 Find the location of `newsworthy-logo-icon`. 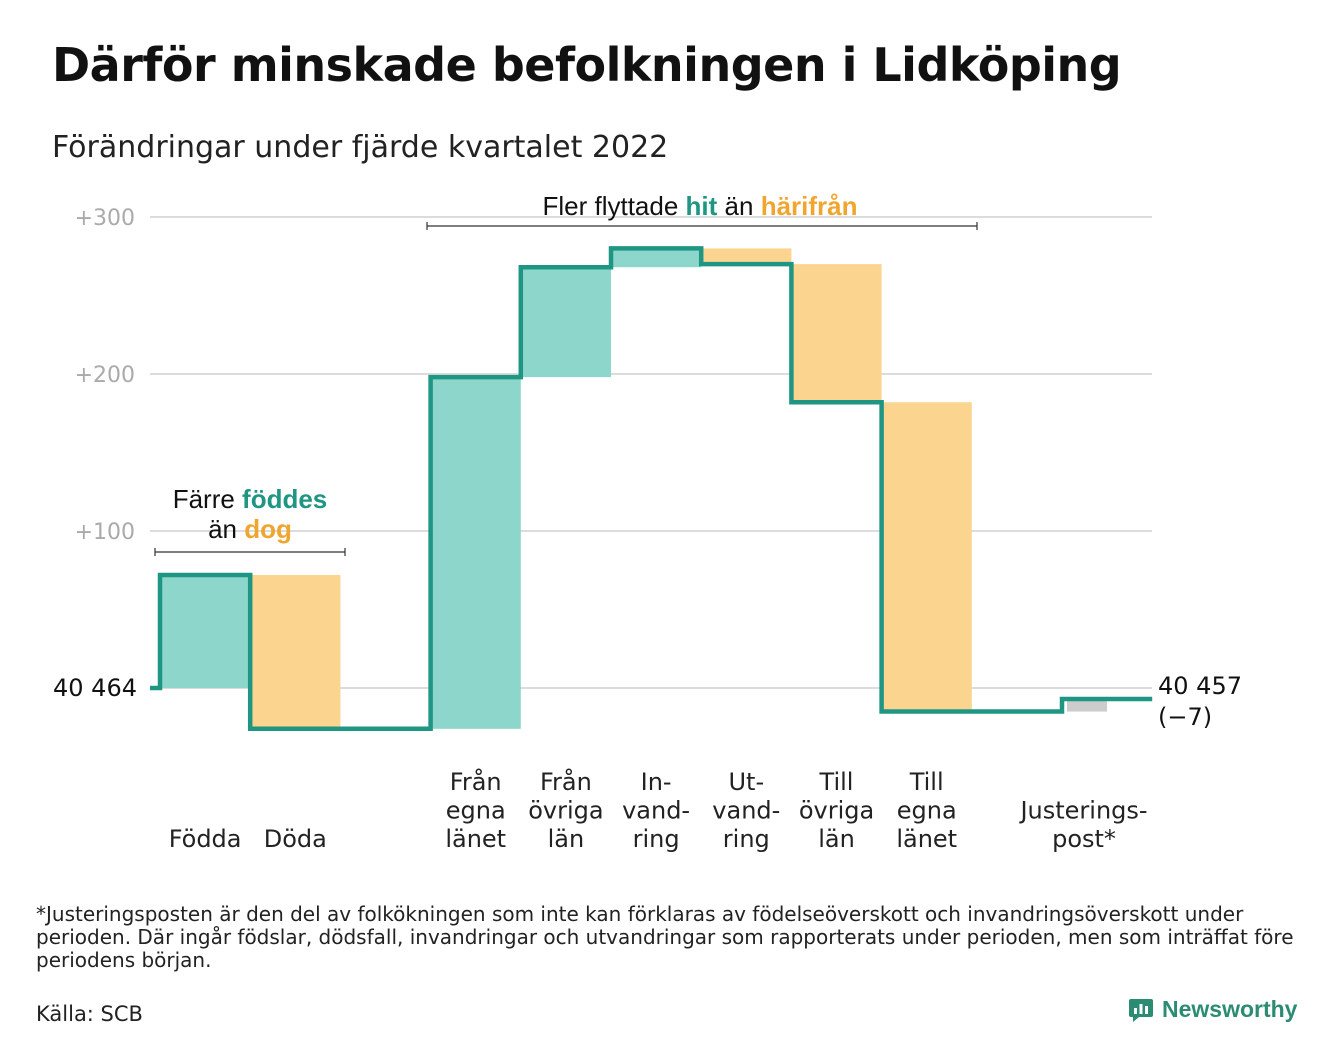

newsworthy-logo-icon is located at coordinates (1141, 1010).